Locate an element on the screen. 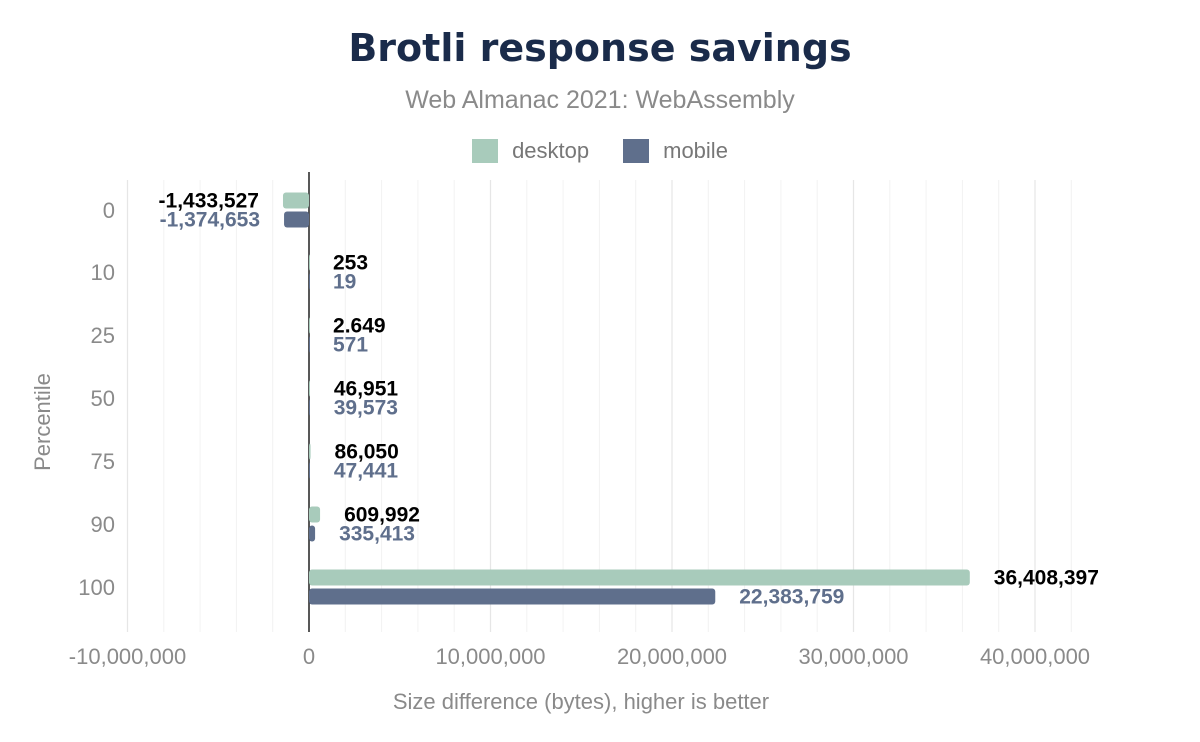  data-label-desktop: 2.649 is located at coordinates (359, 326).